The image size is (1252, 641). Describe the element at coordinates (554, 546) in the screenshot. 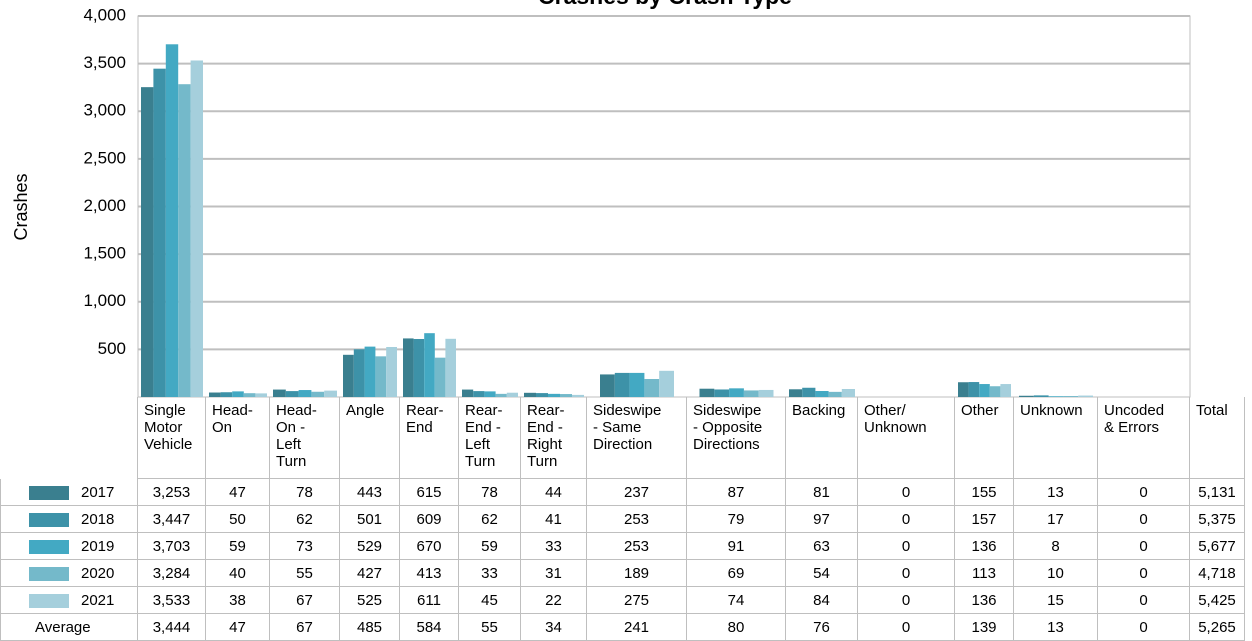

I see `table-value: 33` at that location.